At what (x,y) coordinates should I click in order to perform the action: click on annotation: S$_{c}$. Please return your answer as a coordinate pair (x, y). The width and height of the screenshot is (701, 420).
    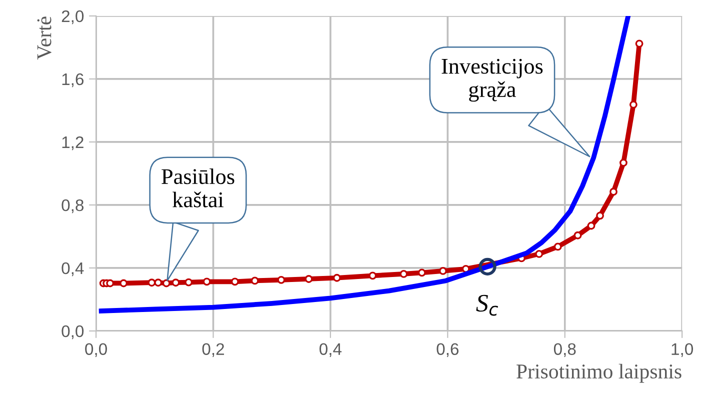
    Looking at the image, I should click on (487, 305).